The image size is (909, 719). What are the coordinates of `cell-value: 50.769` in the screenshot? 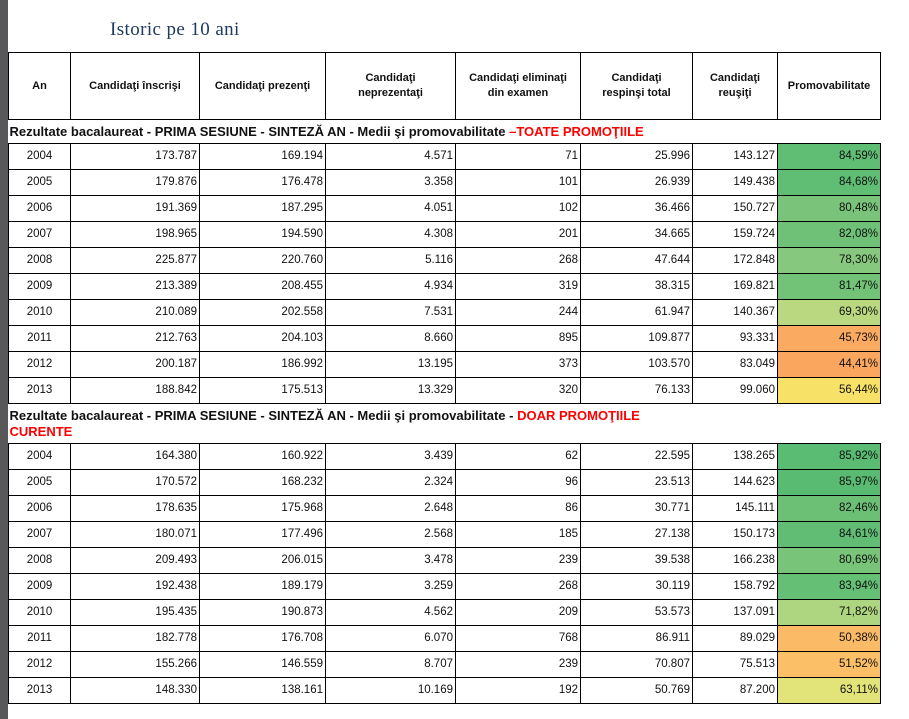 It's located at (636, 690).